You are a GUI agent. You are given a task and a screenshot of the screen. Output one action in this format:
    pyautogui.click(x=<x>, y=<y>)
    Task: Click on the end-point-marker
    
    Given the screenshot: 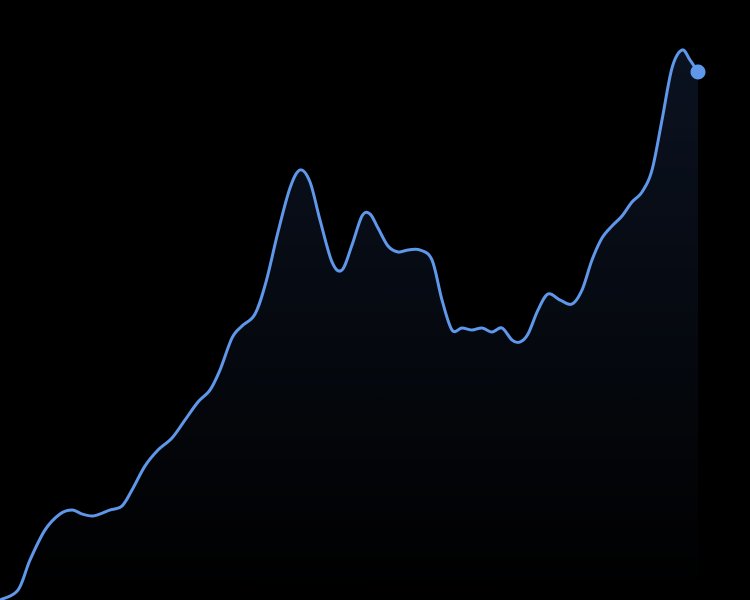 What is the action you would take?
    pyautogui.click(x=698, y=72)
    